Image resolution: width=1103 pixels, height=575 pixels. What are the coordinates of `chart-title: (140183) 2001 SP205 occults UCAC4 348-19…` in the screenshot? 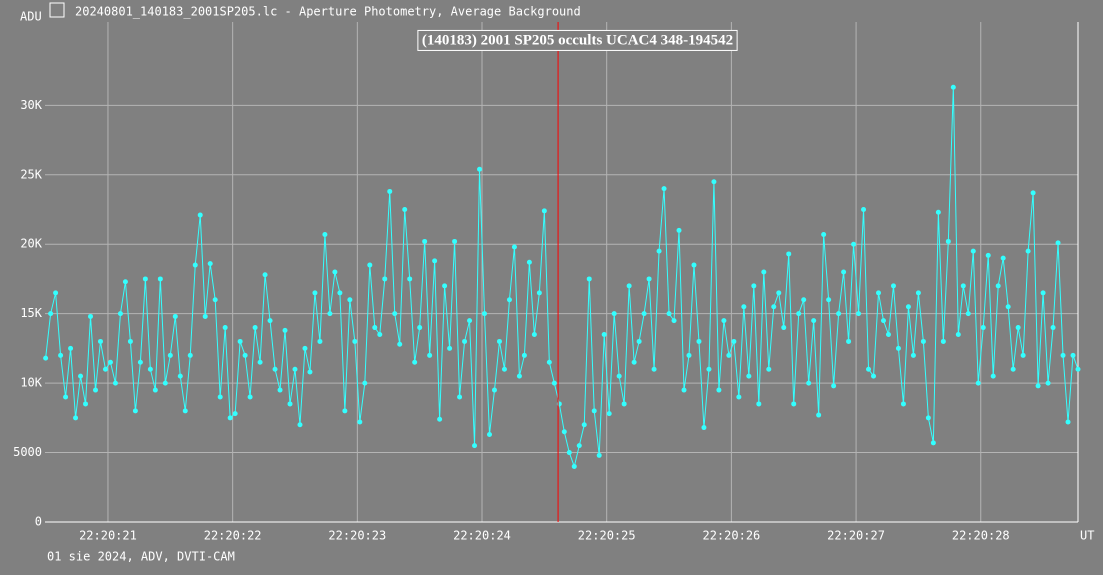 It's located at (577, 40).